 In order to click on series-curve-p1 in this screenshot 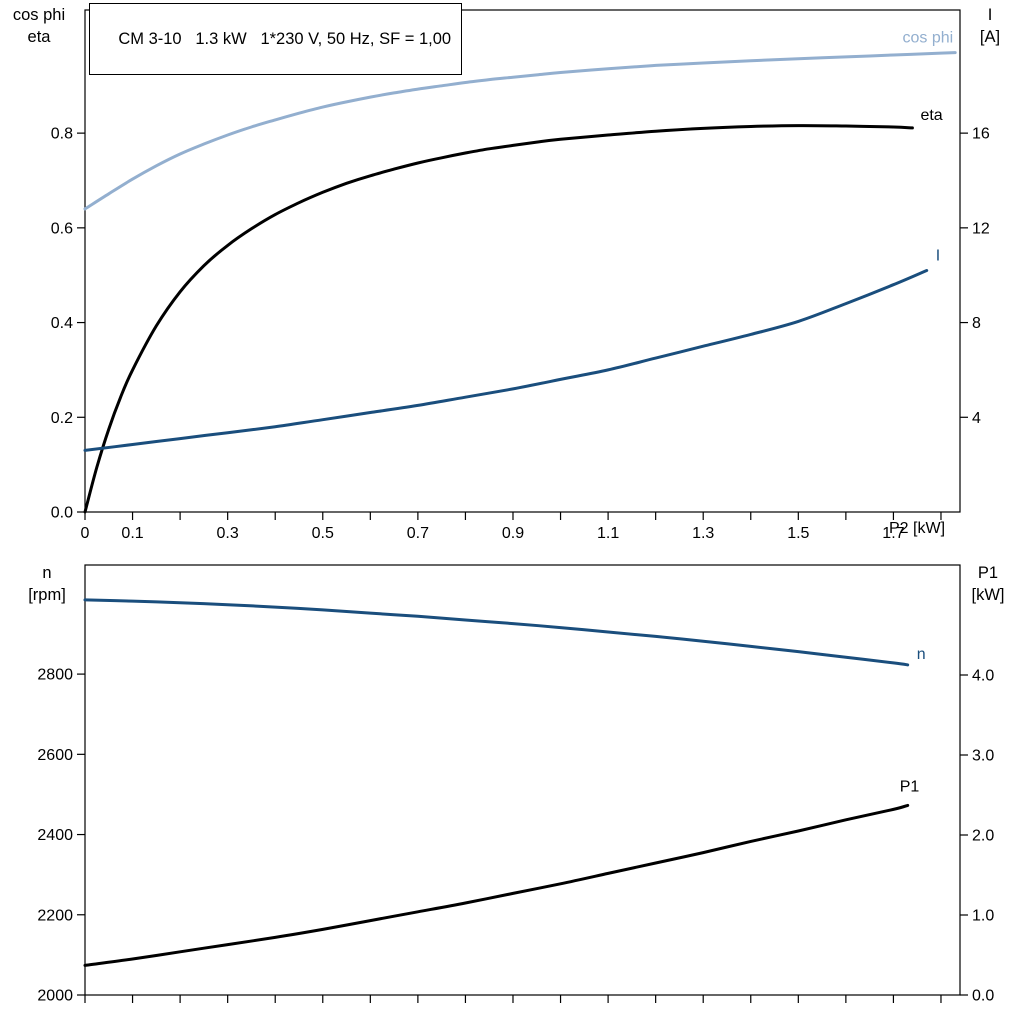, I will do `click(496, 885)`.